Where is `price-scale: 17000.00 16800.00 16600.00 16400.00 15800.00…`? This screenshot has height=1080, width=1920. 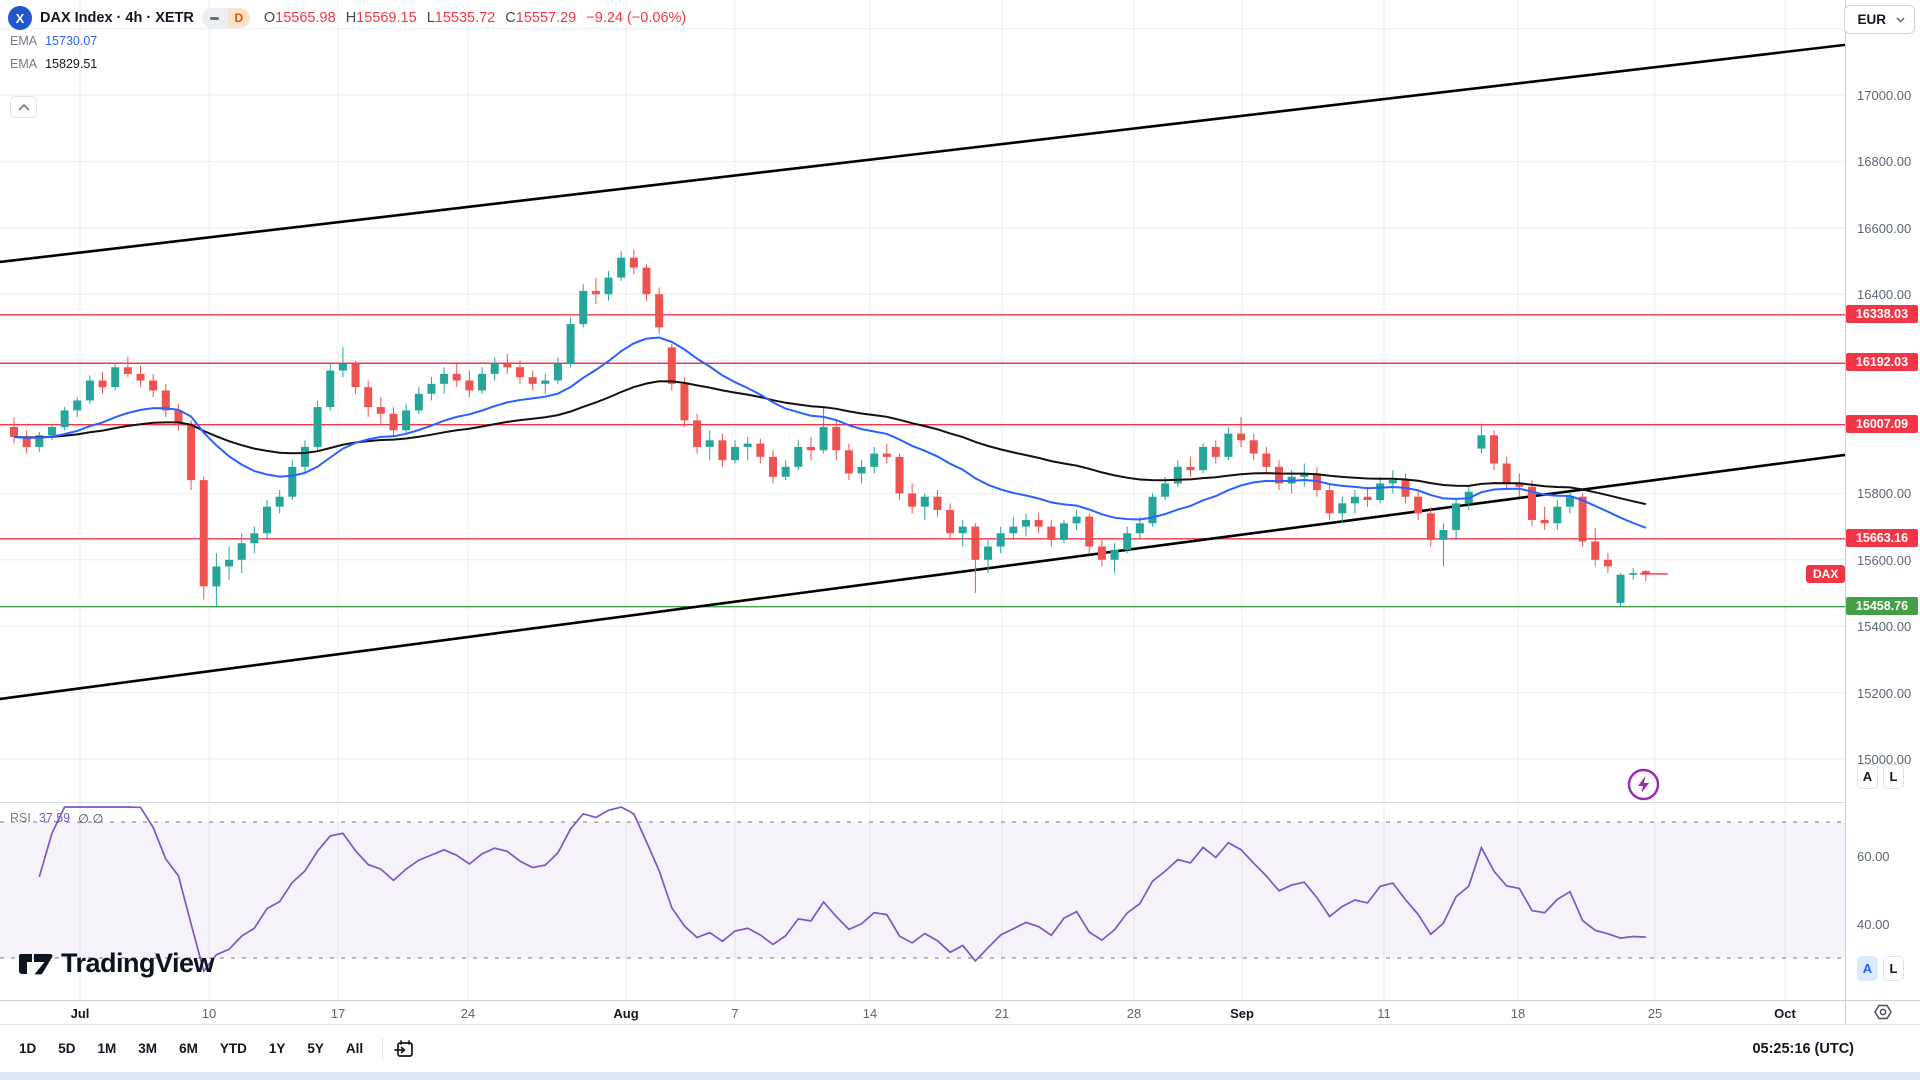
price-scale: 17000.00 16800.00 16600.00 16400.00 15800.00… is located at coordinates (1882, 500).